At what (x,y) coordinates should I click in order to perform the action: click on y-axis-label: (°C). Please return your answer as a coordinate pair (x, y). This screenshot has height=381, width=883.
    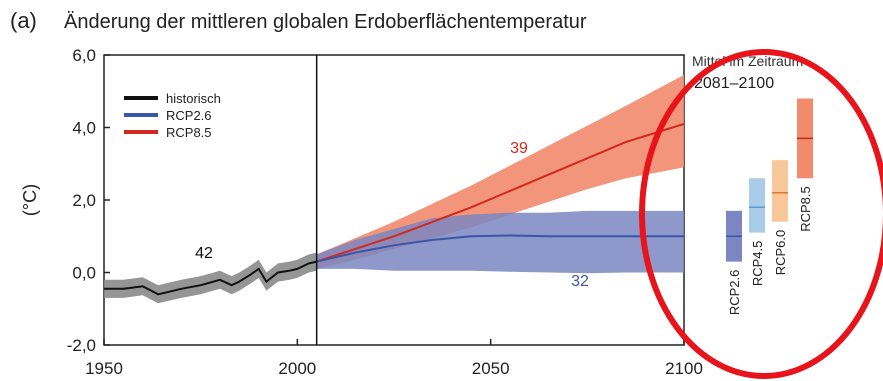
    Looking at the image, I should click on (30, 200).